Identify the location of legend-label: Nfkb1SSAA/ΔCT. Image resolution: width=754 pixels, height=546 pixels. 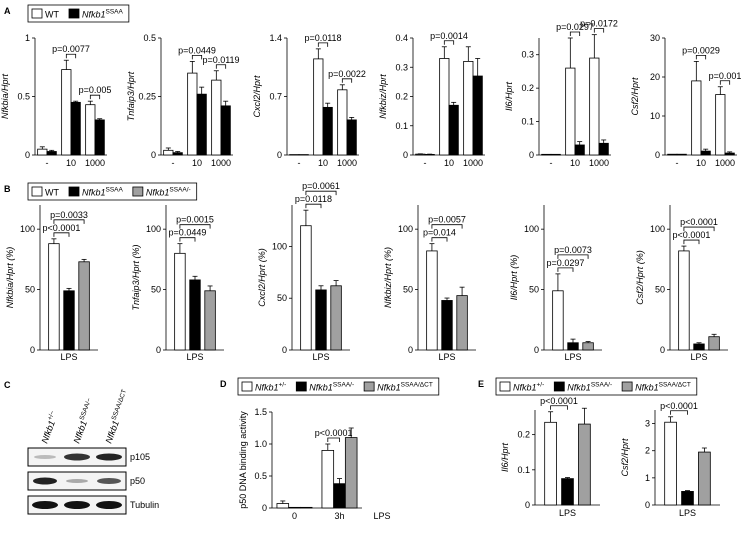
(405, 387).